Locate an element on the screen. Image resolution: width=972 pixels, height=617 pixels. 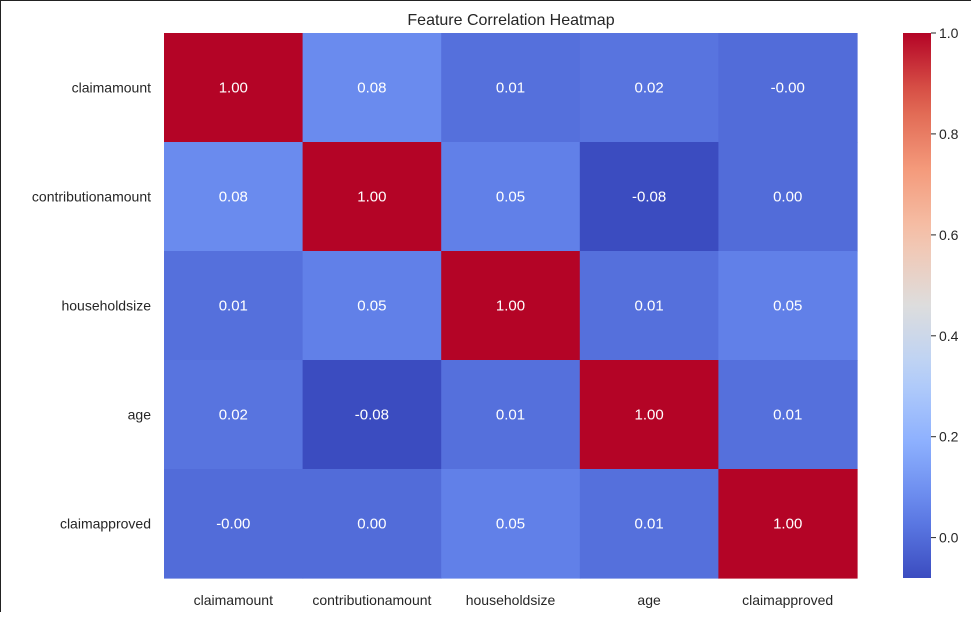
colorbar-tick-label: 0.2 is located at coordinates (949, 437).